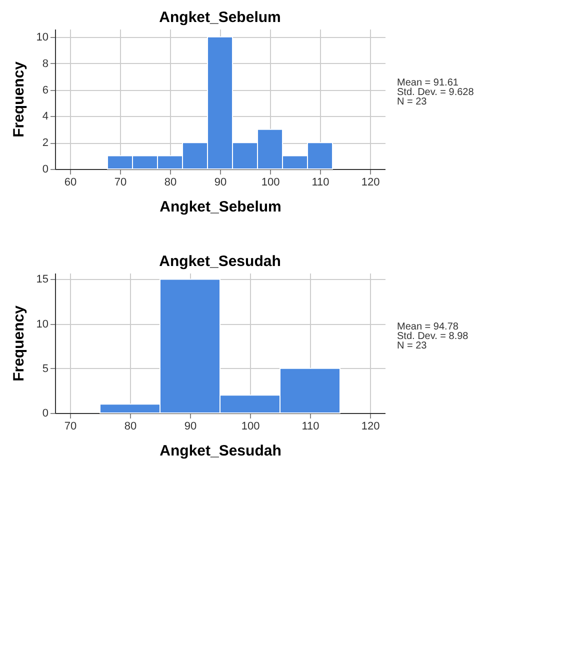  What do you see at coordinates (45, 64) in the screenshot?
I see `y-tick-label: 8` at bounding box center [45, 64].